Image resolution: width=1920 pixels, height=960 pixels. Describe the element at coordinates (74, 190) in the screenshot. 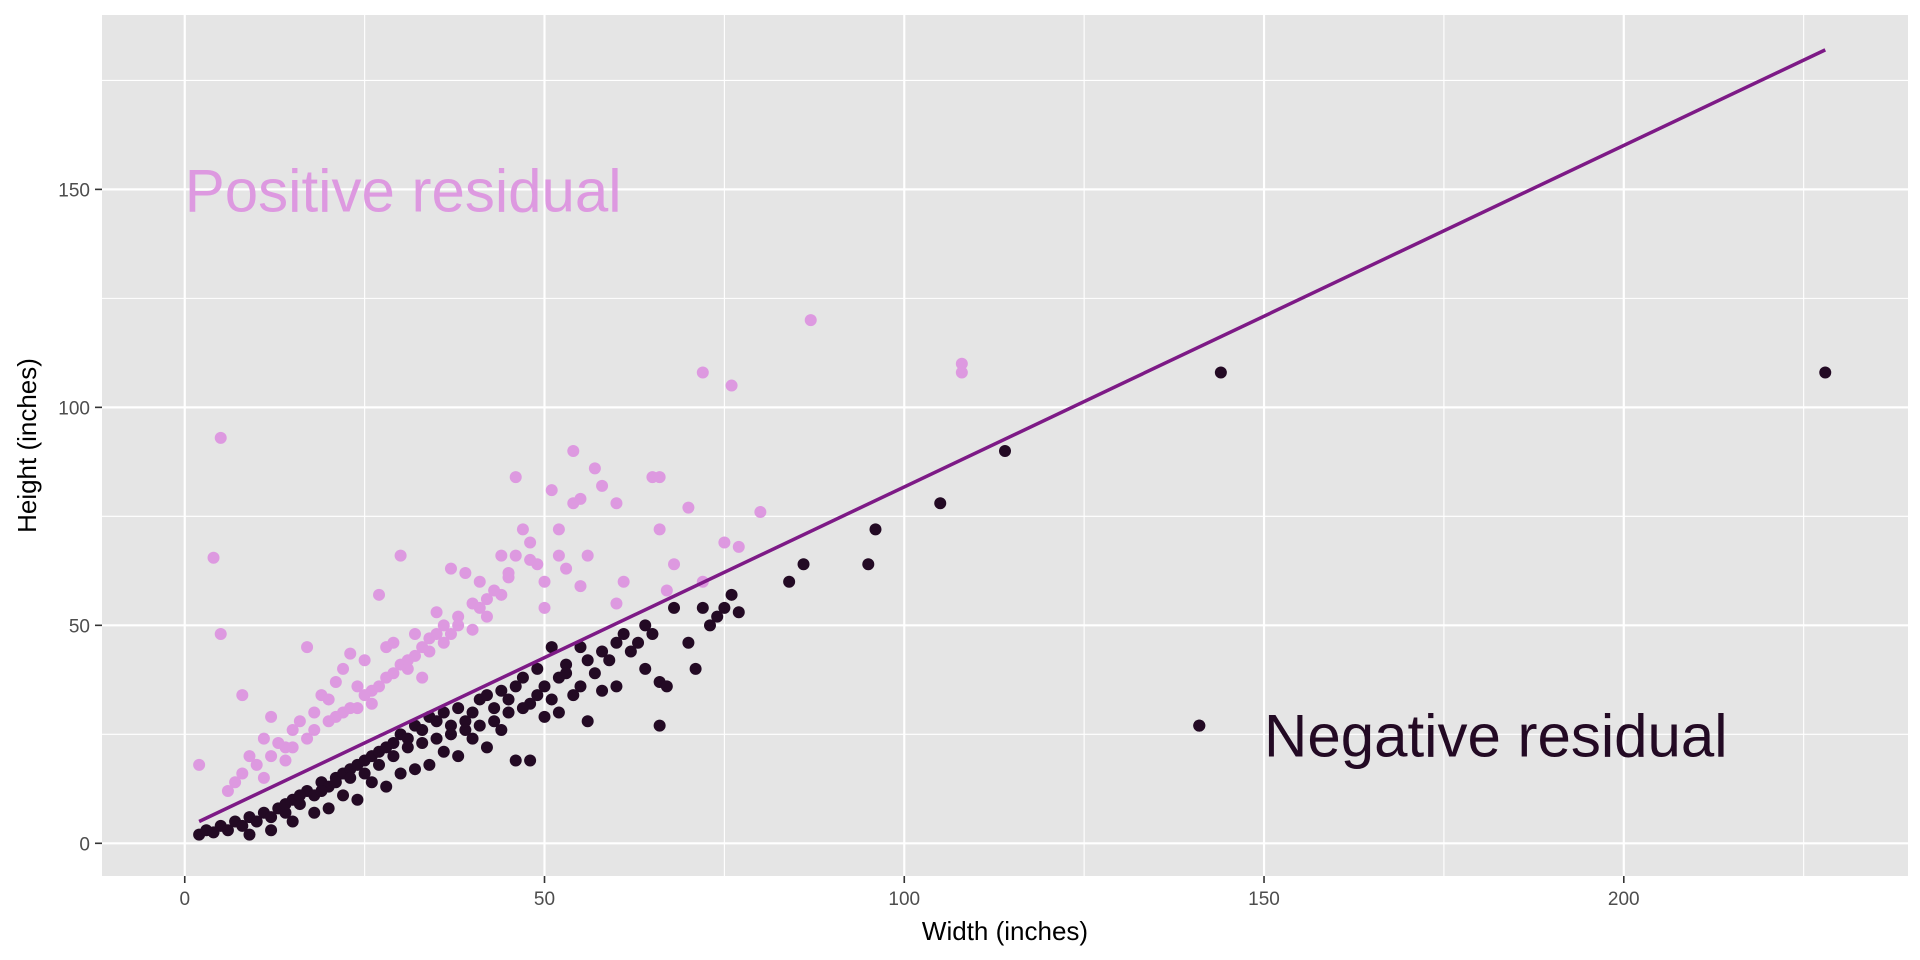

I see `y-tick-label: 150` at that location.